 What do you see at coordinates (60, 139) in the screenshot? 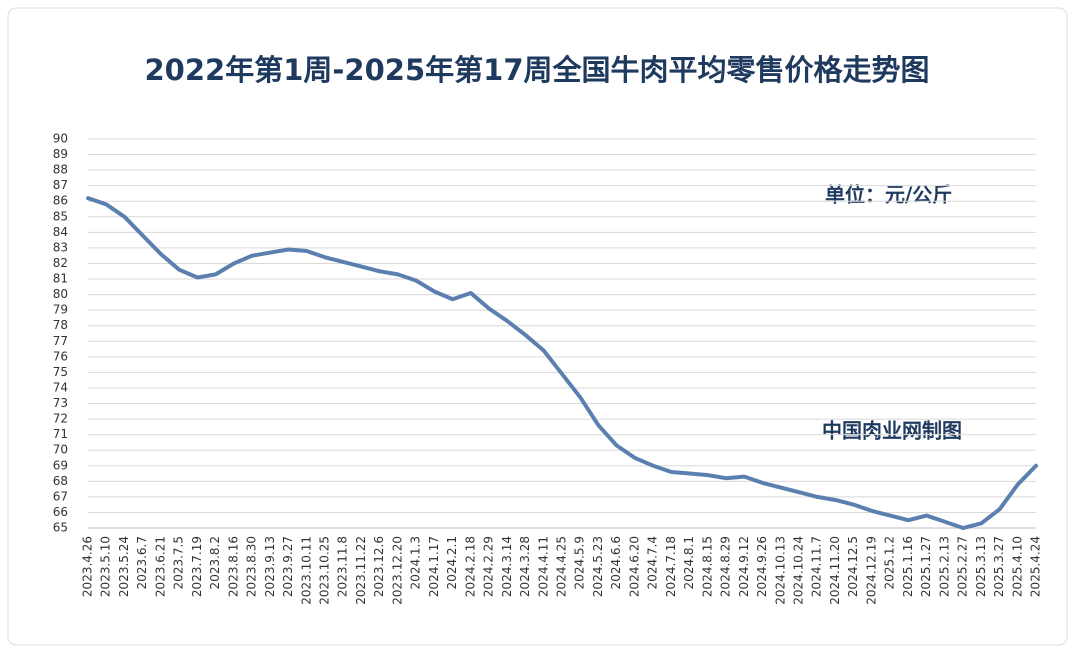
I see `y-tick-label: 90` at bounding box center [60, 139].